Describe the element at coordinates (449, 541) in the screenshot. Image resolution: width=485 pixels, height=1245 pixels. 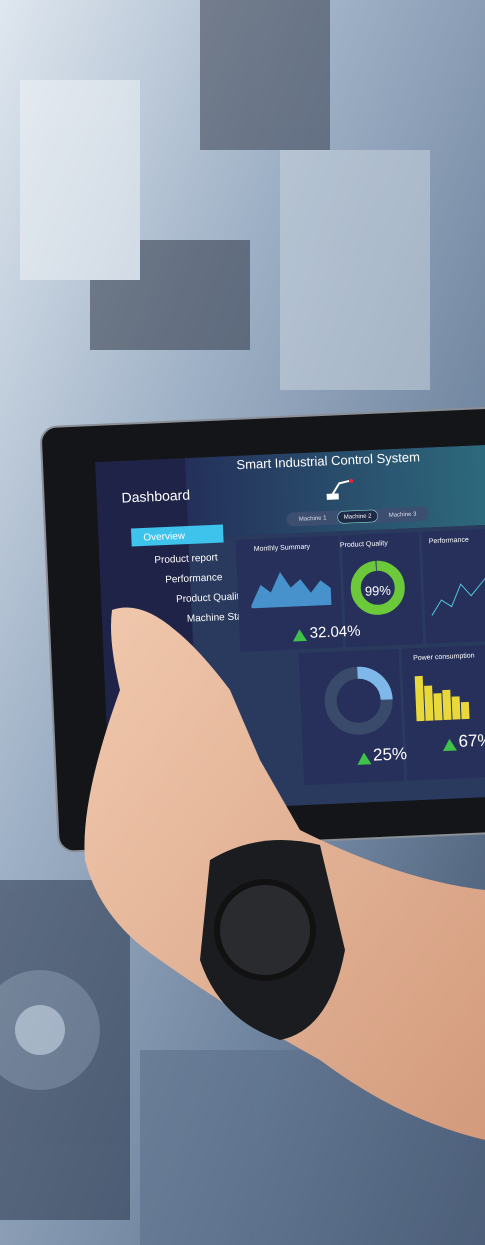
I see `panel-title: Performance` at that location.